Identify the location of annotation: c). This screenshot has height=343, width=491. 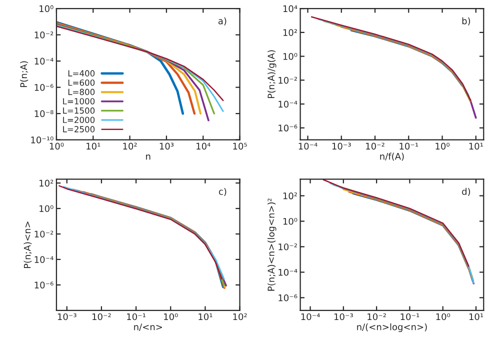
(222, 192).